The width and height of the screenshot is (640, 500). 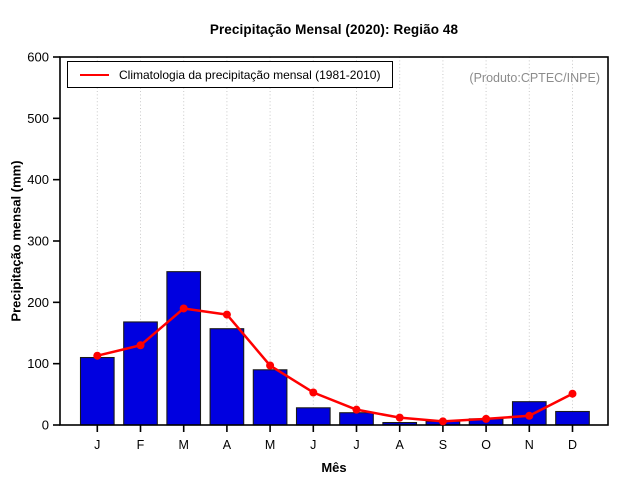 What do you see at coordinates (94, 74) in the screenshot?
I see `climatology-line-sample` at bounding box center [94, 74].